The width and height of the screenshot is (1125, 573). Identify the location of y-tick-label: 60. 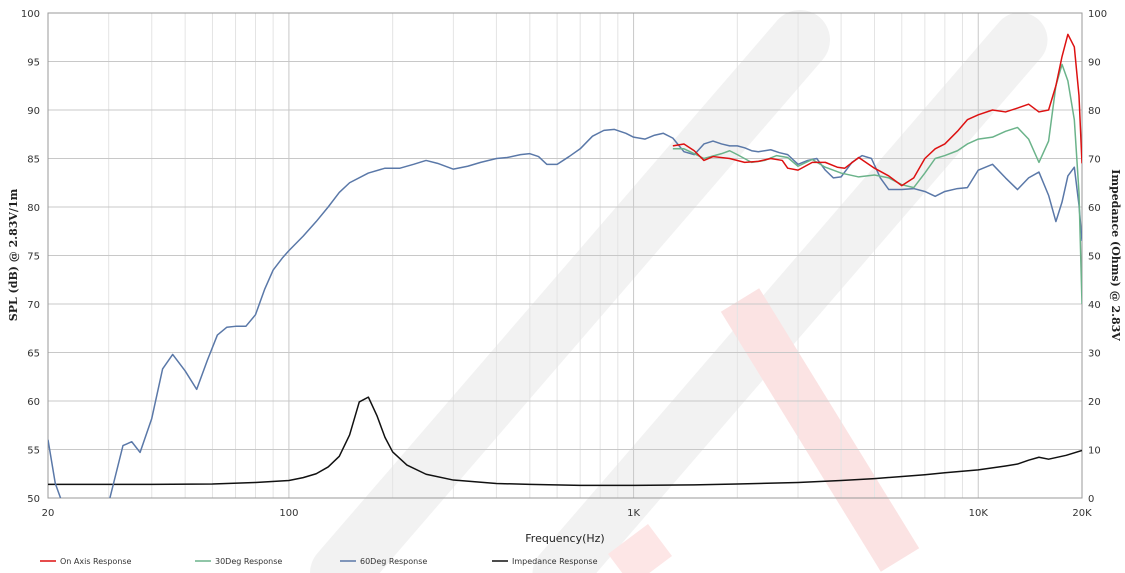
(33, 402).